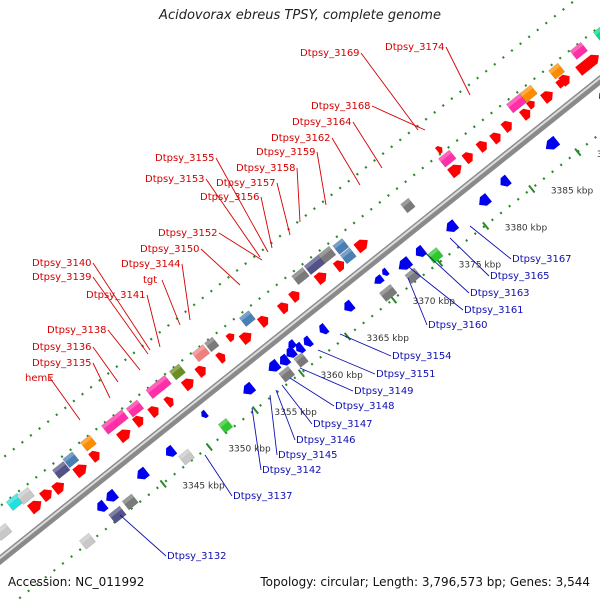 This screenshot has width=600, height=600. I want to click on gene-label: Dtpsy_3174, so click(415, 47).